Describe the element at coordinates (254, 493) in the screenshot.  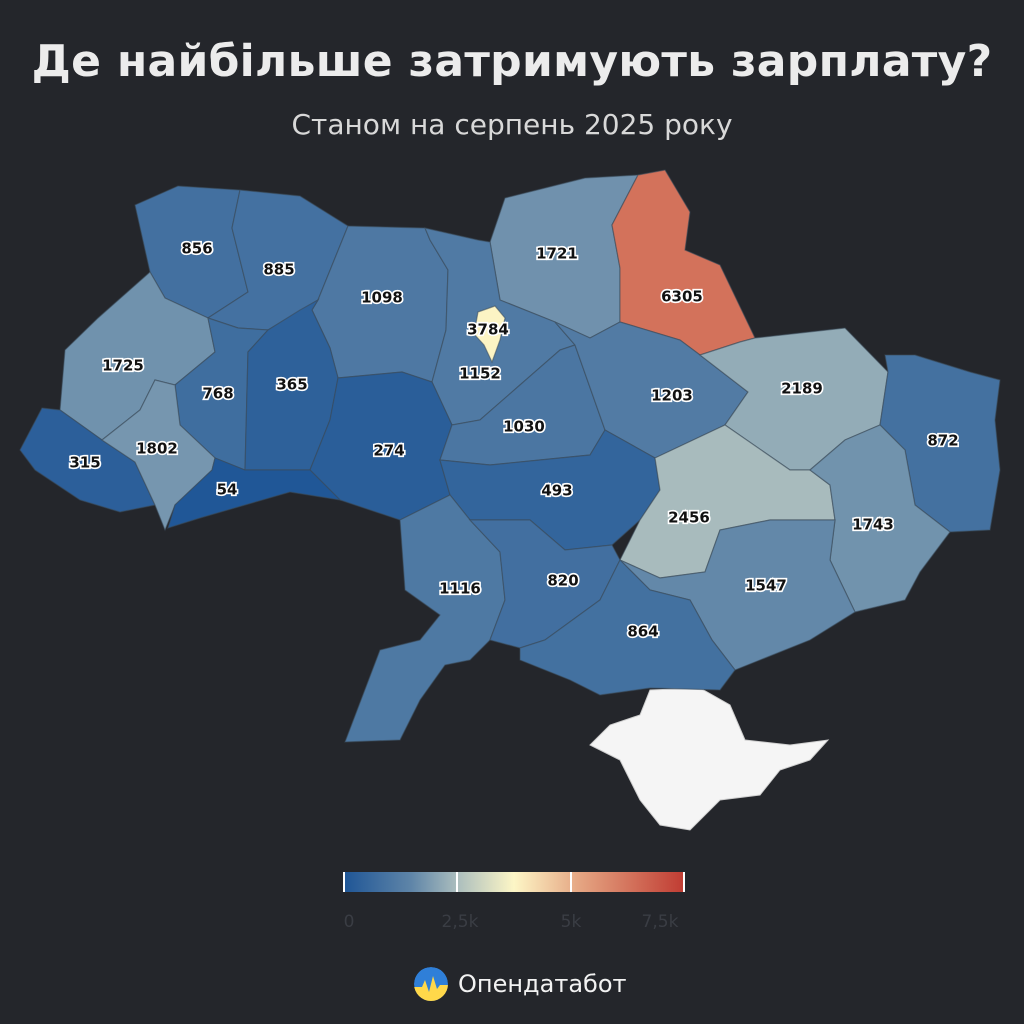
I see `region-chernivtsi` at that location.